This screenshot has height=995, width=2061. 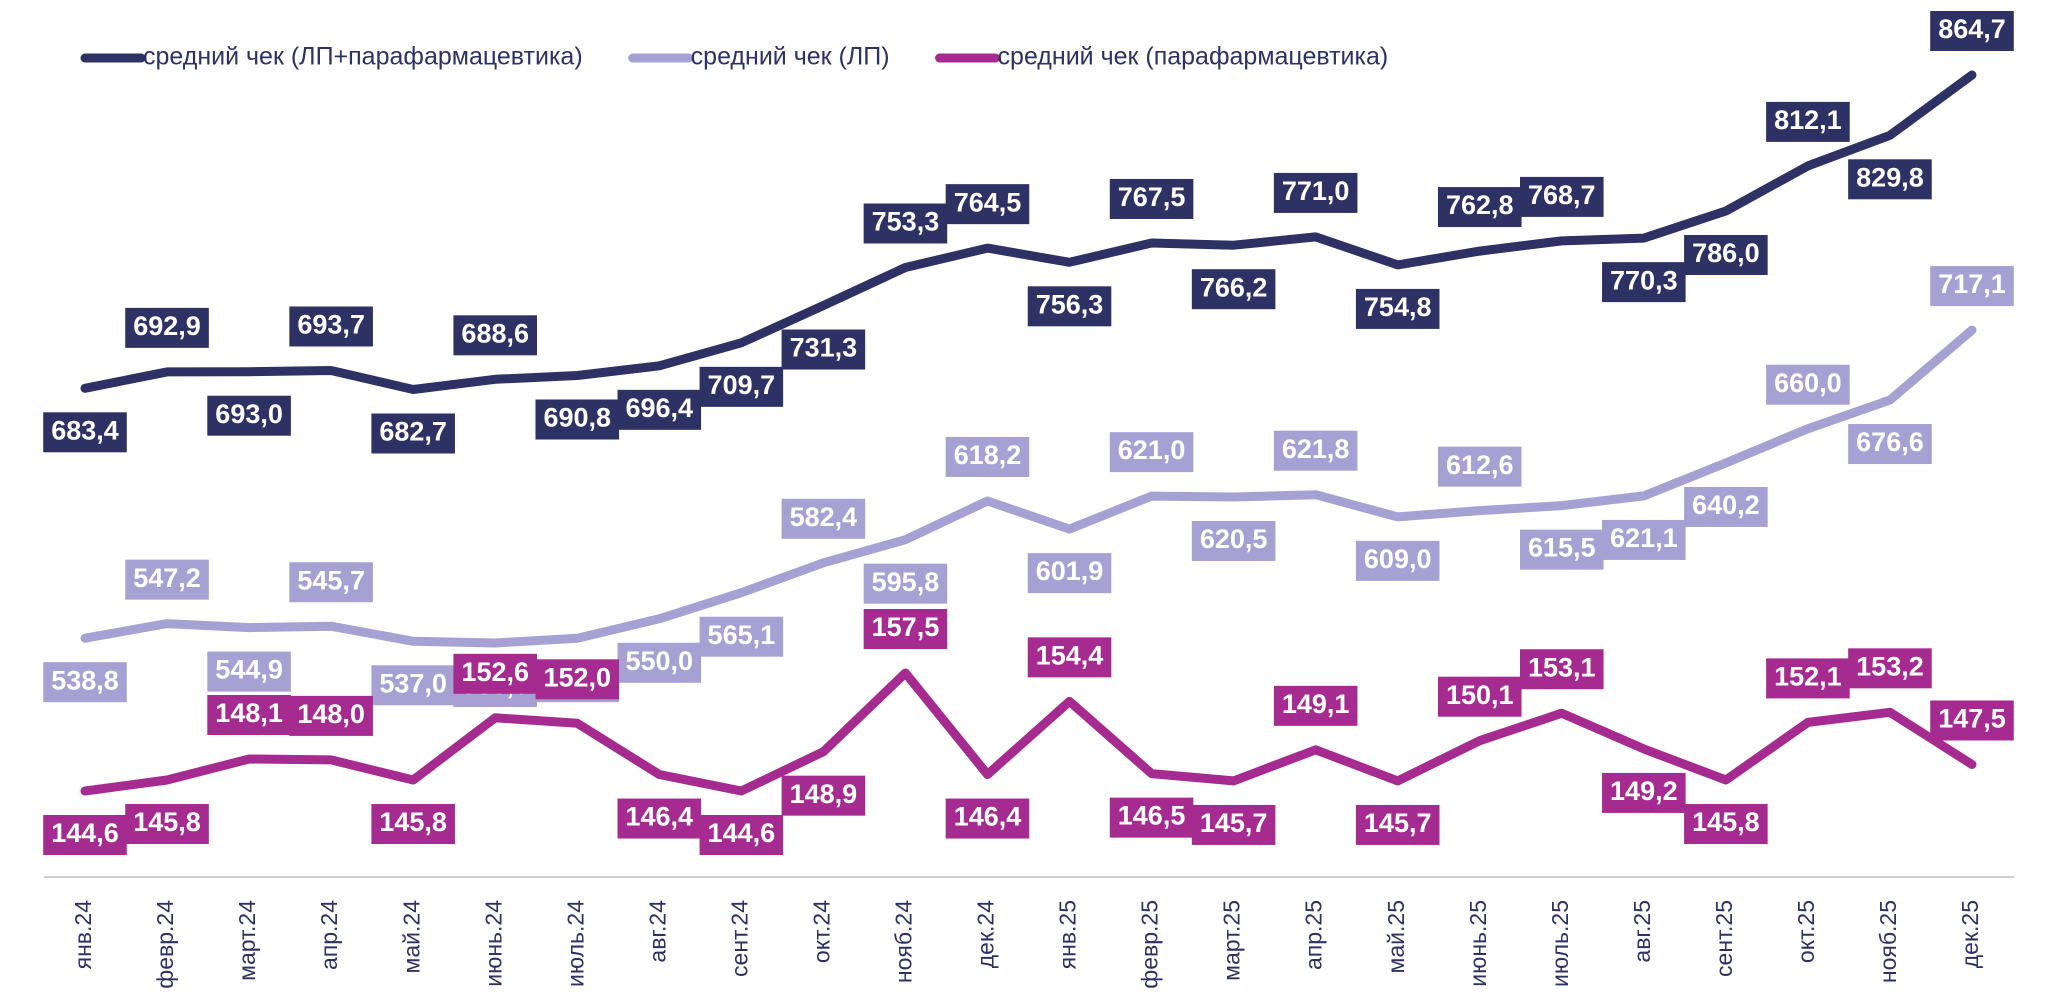 I want to click on data-label: 618,2, so click(x=988, y=455).